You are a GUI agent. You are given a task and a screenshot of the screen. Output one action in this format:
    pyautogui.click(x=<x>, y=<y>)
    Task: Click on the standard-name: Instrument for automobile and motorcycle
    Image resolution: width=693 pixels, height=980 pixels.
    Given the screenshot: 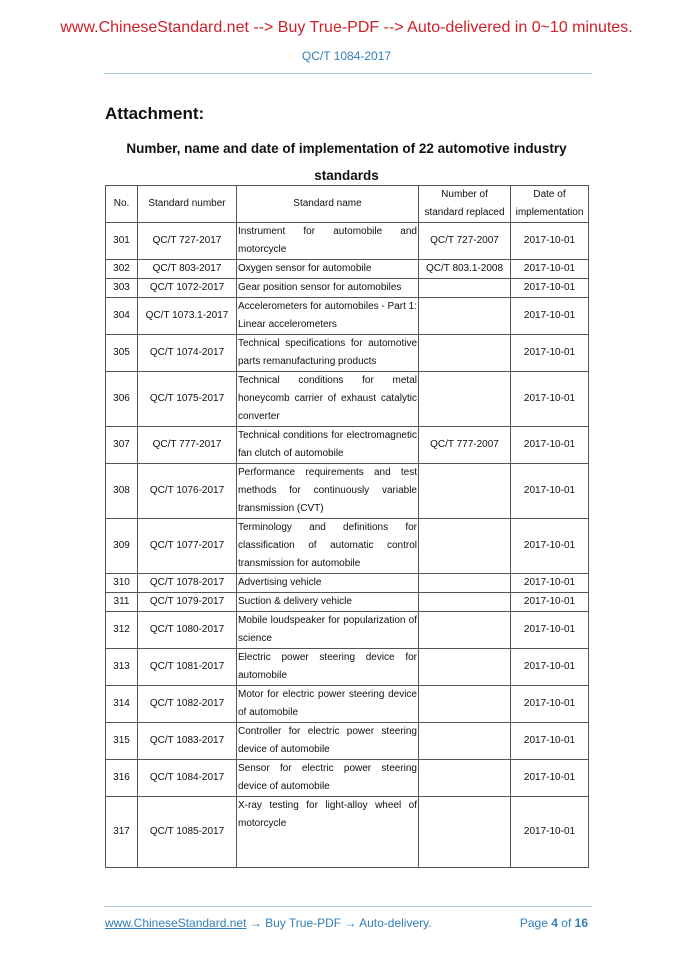 What is the action you would take?
    pyautogui.click(x=327, y=241)
    